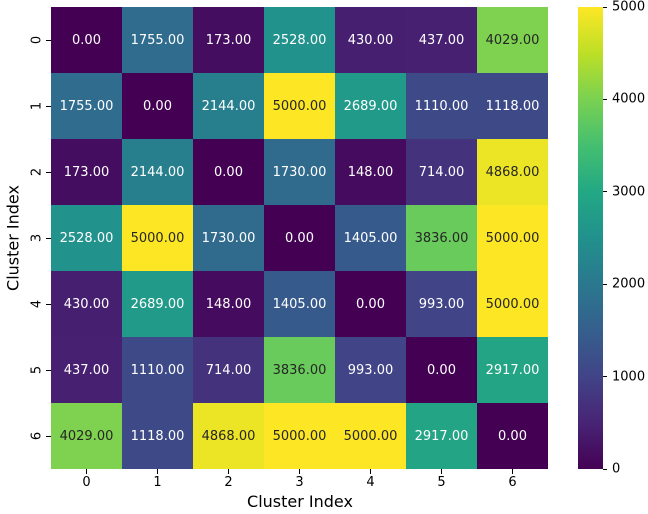  Describe the element at coordinates (157, 482) in the screenshot. I see `x-tick-label: 1` at that location.